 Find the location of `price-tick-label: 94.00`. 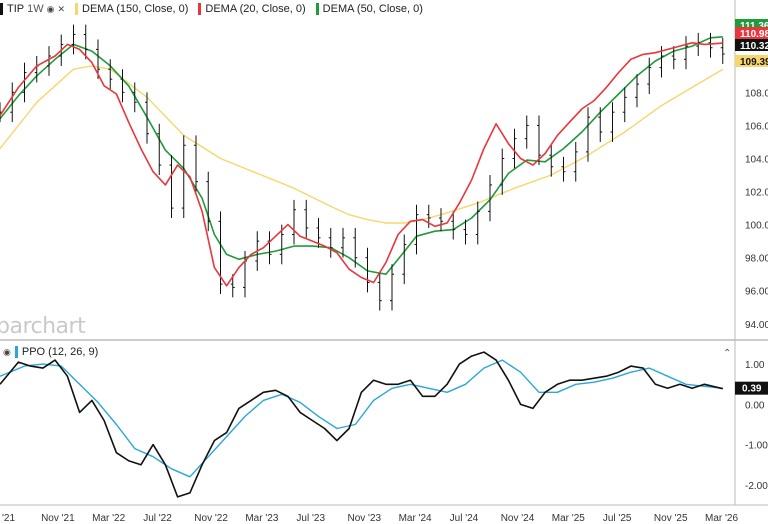

price-tick-label: 94.00 is located at coordinates (756, 325).